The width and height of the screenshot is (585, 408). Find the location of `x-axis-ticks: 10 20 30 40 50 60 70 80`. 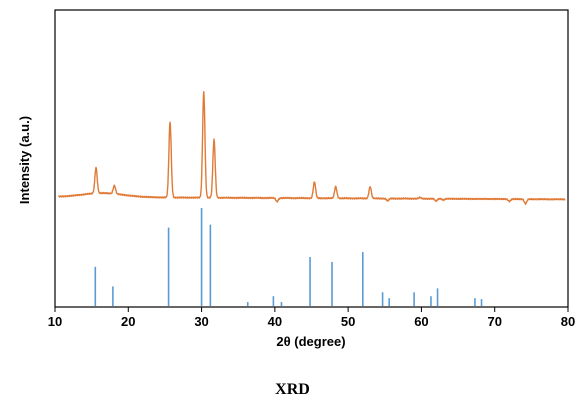

x-axis-ticks: 10 20 30 40 50 60 70 80 is located at coordinates (311, 318).